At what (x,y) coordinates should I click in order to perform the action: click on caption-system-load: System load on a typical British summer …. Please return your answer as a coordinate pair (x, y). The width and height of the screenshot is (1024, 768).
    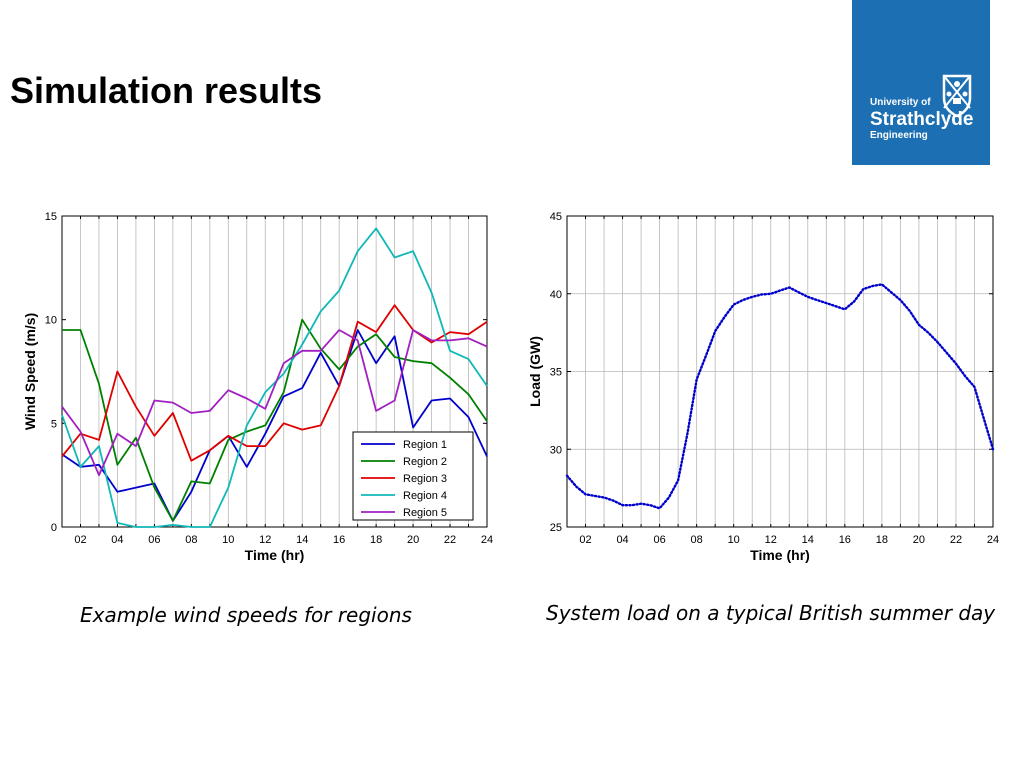
    Looking at the image, I should click on (771, 613).